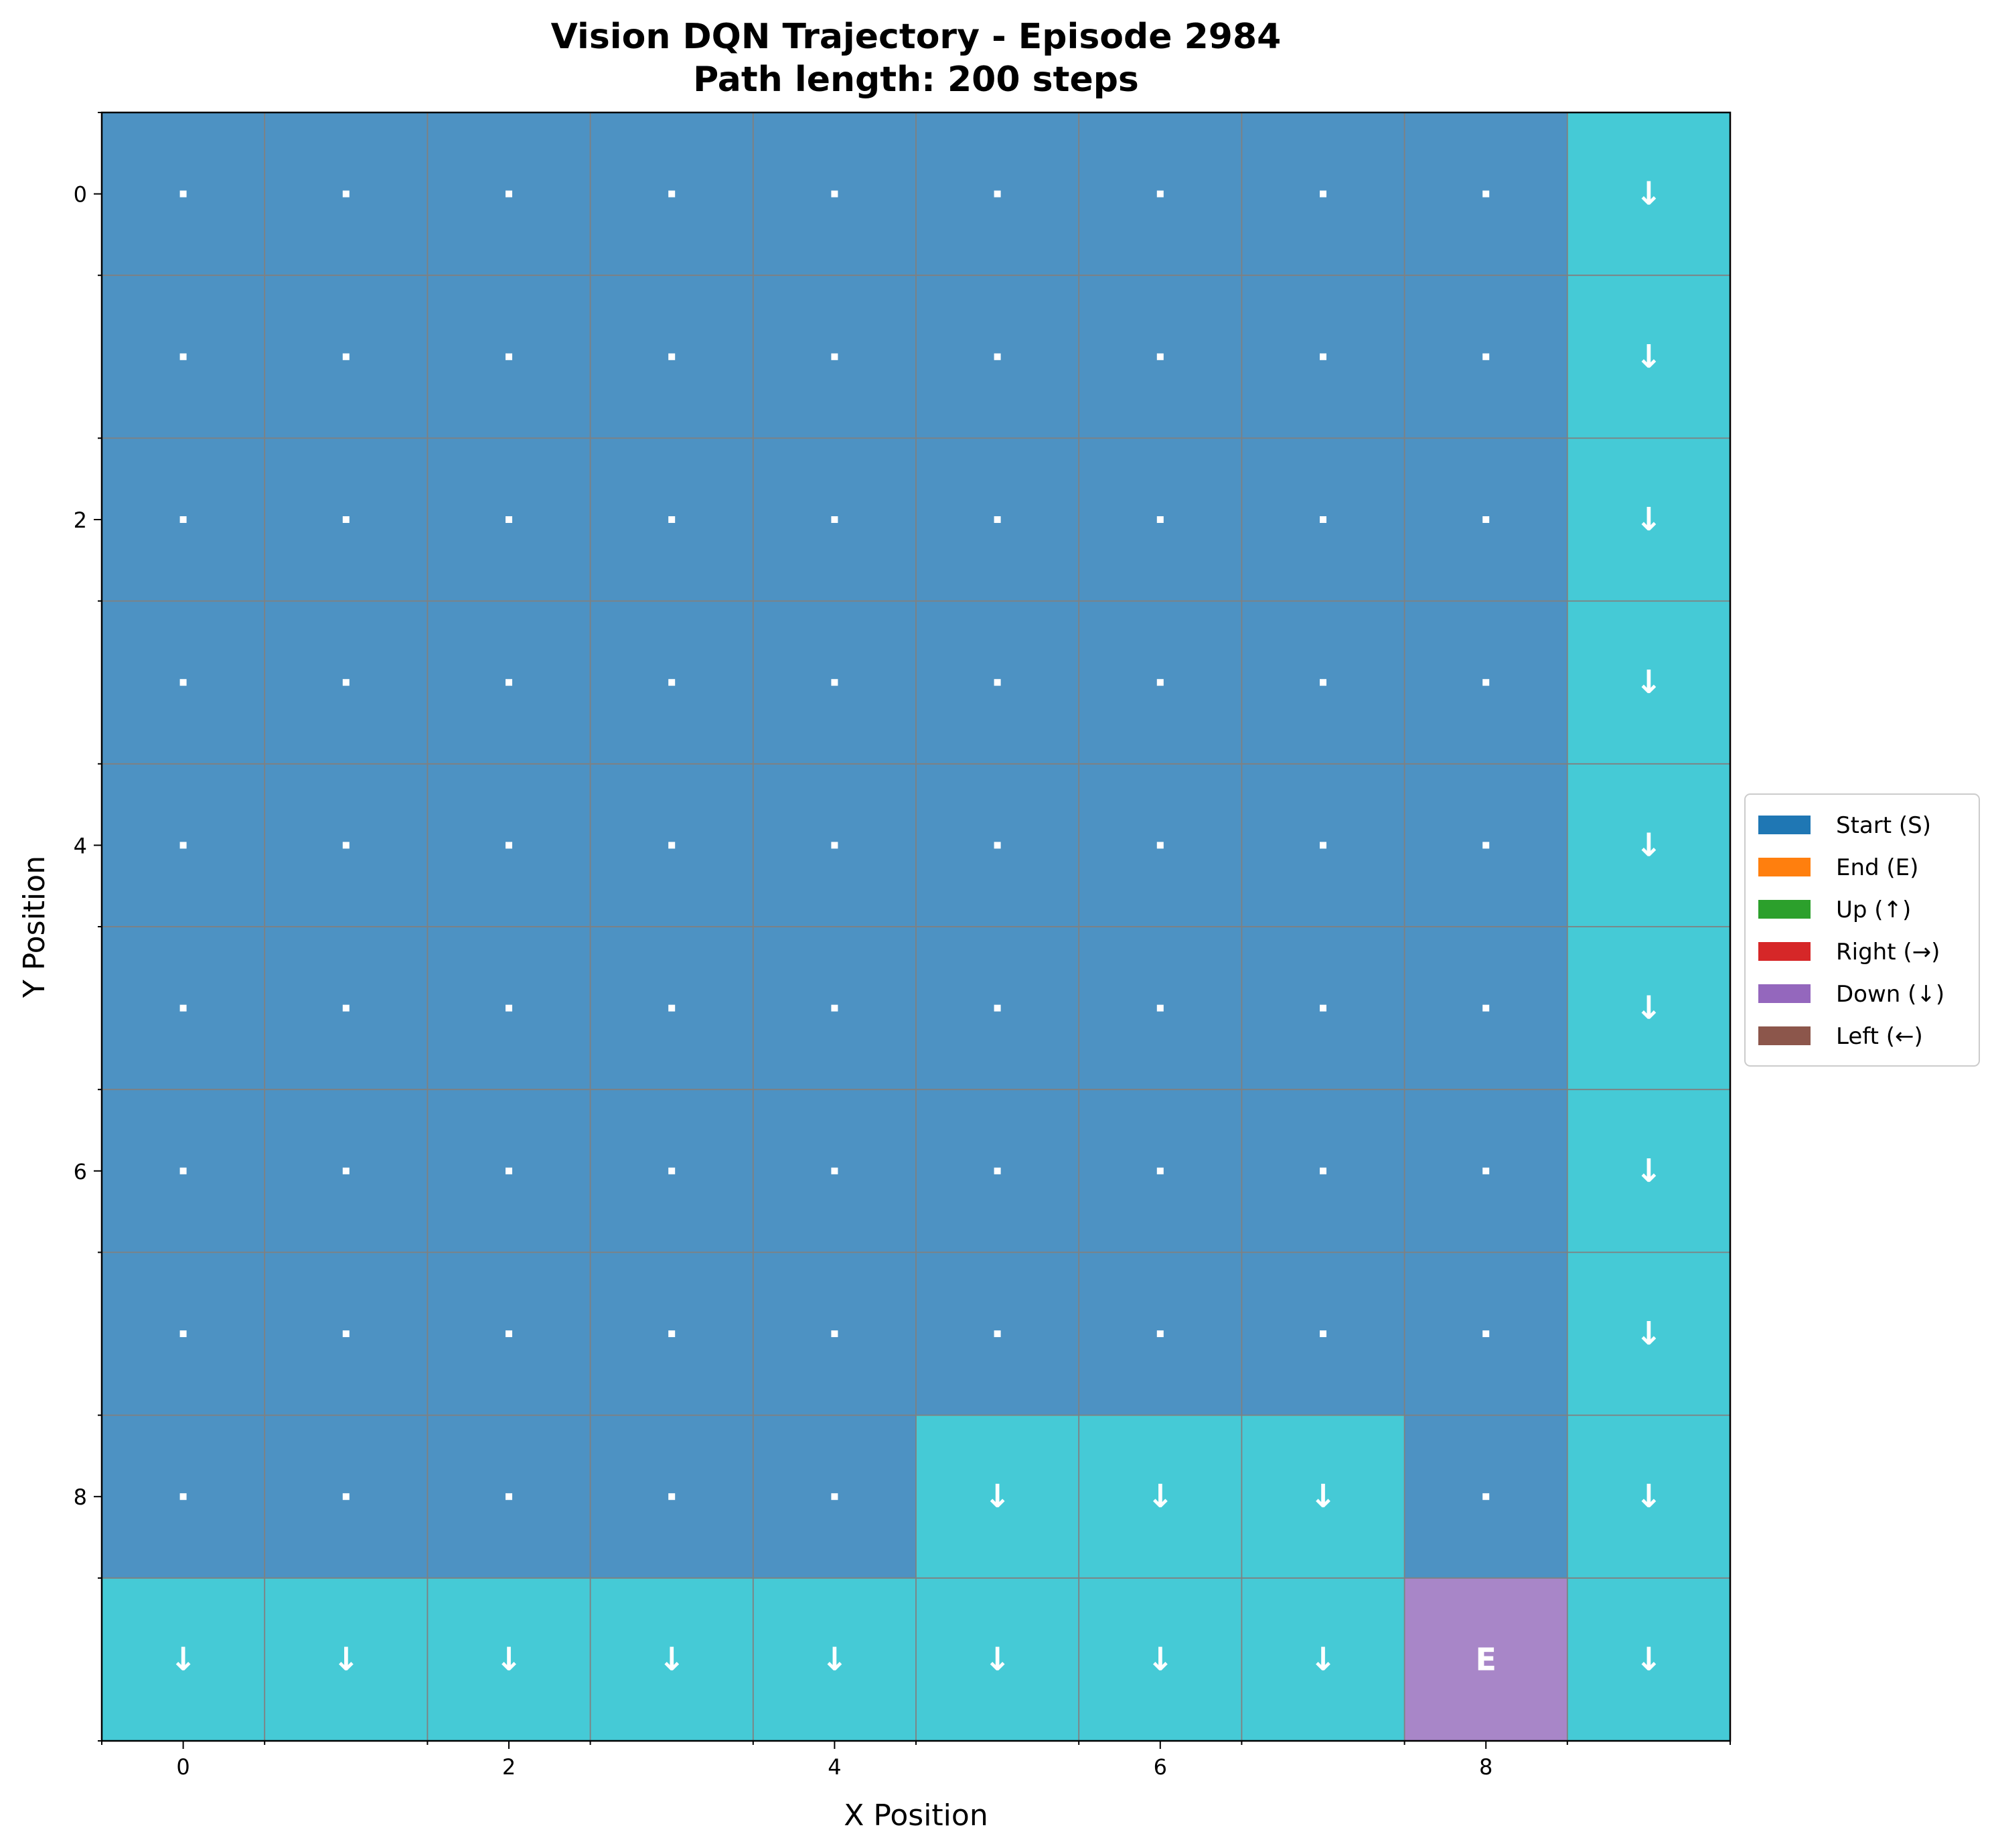 Image resolution: width=1994 pixels, height=1848 pixels. What do you see at coordinates (1890, 994) in the screenshot?
I see `legend-label: Down (↓)` at bounding box center [1890, 994].